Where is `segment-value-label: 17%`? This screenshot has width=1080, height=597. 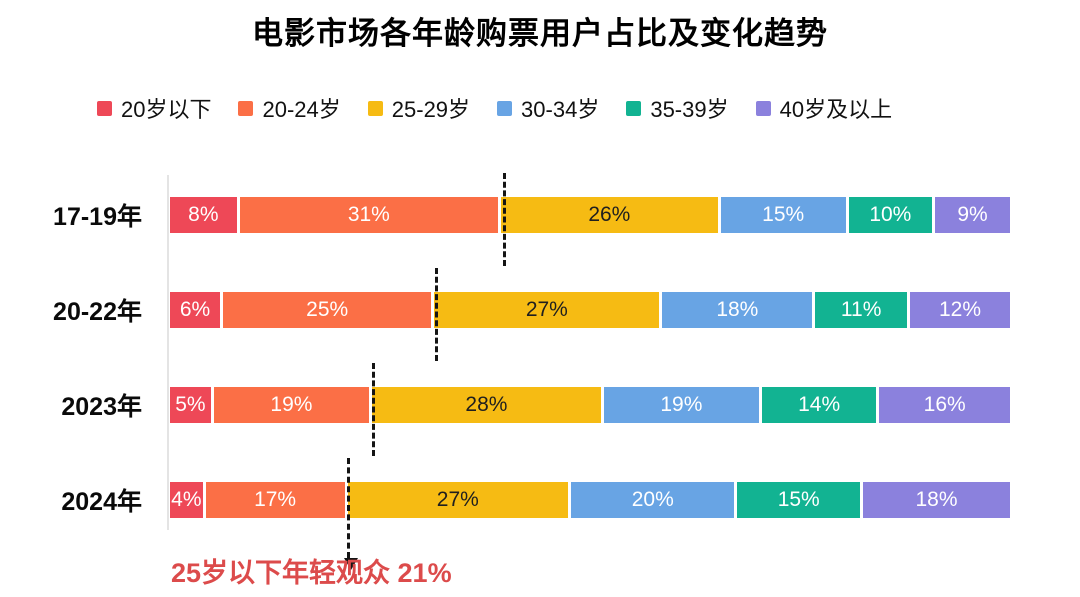
segment-value-label: 17% is located at coordinates (275, 499).